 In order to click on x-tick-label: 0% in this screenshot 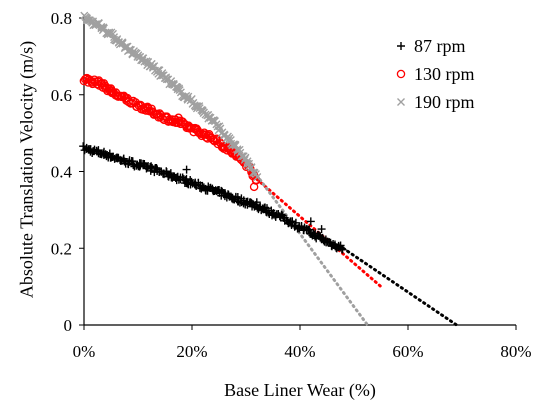, I will do `click(84, 351)`.